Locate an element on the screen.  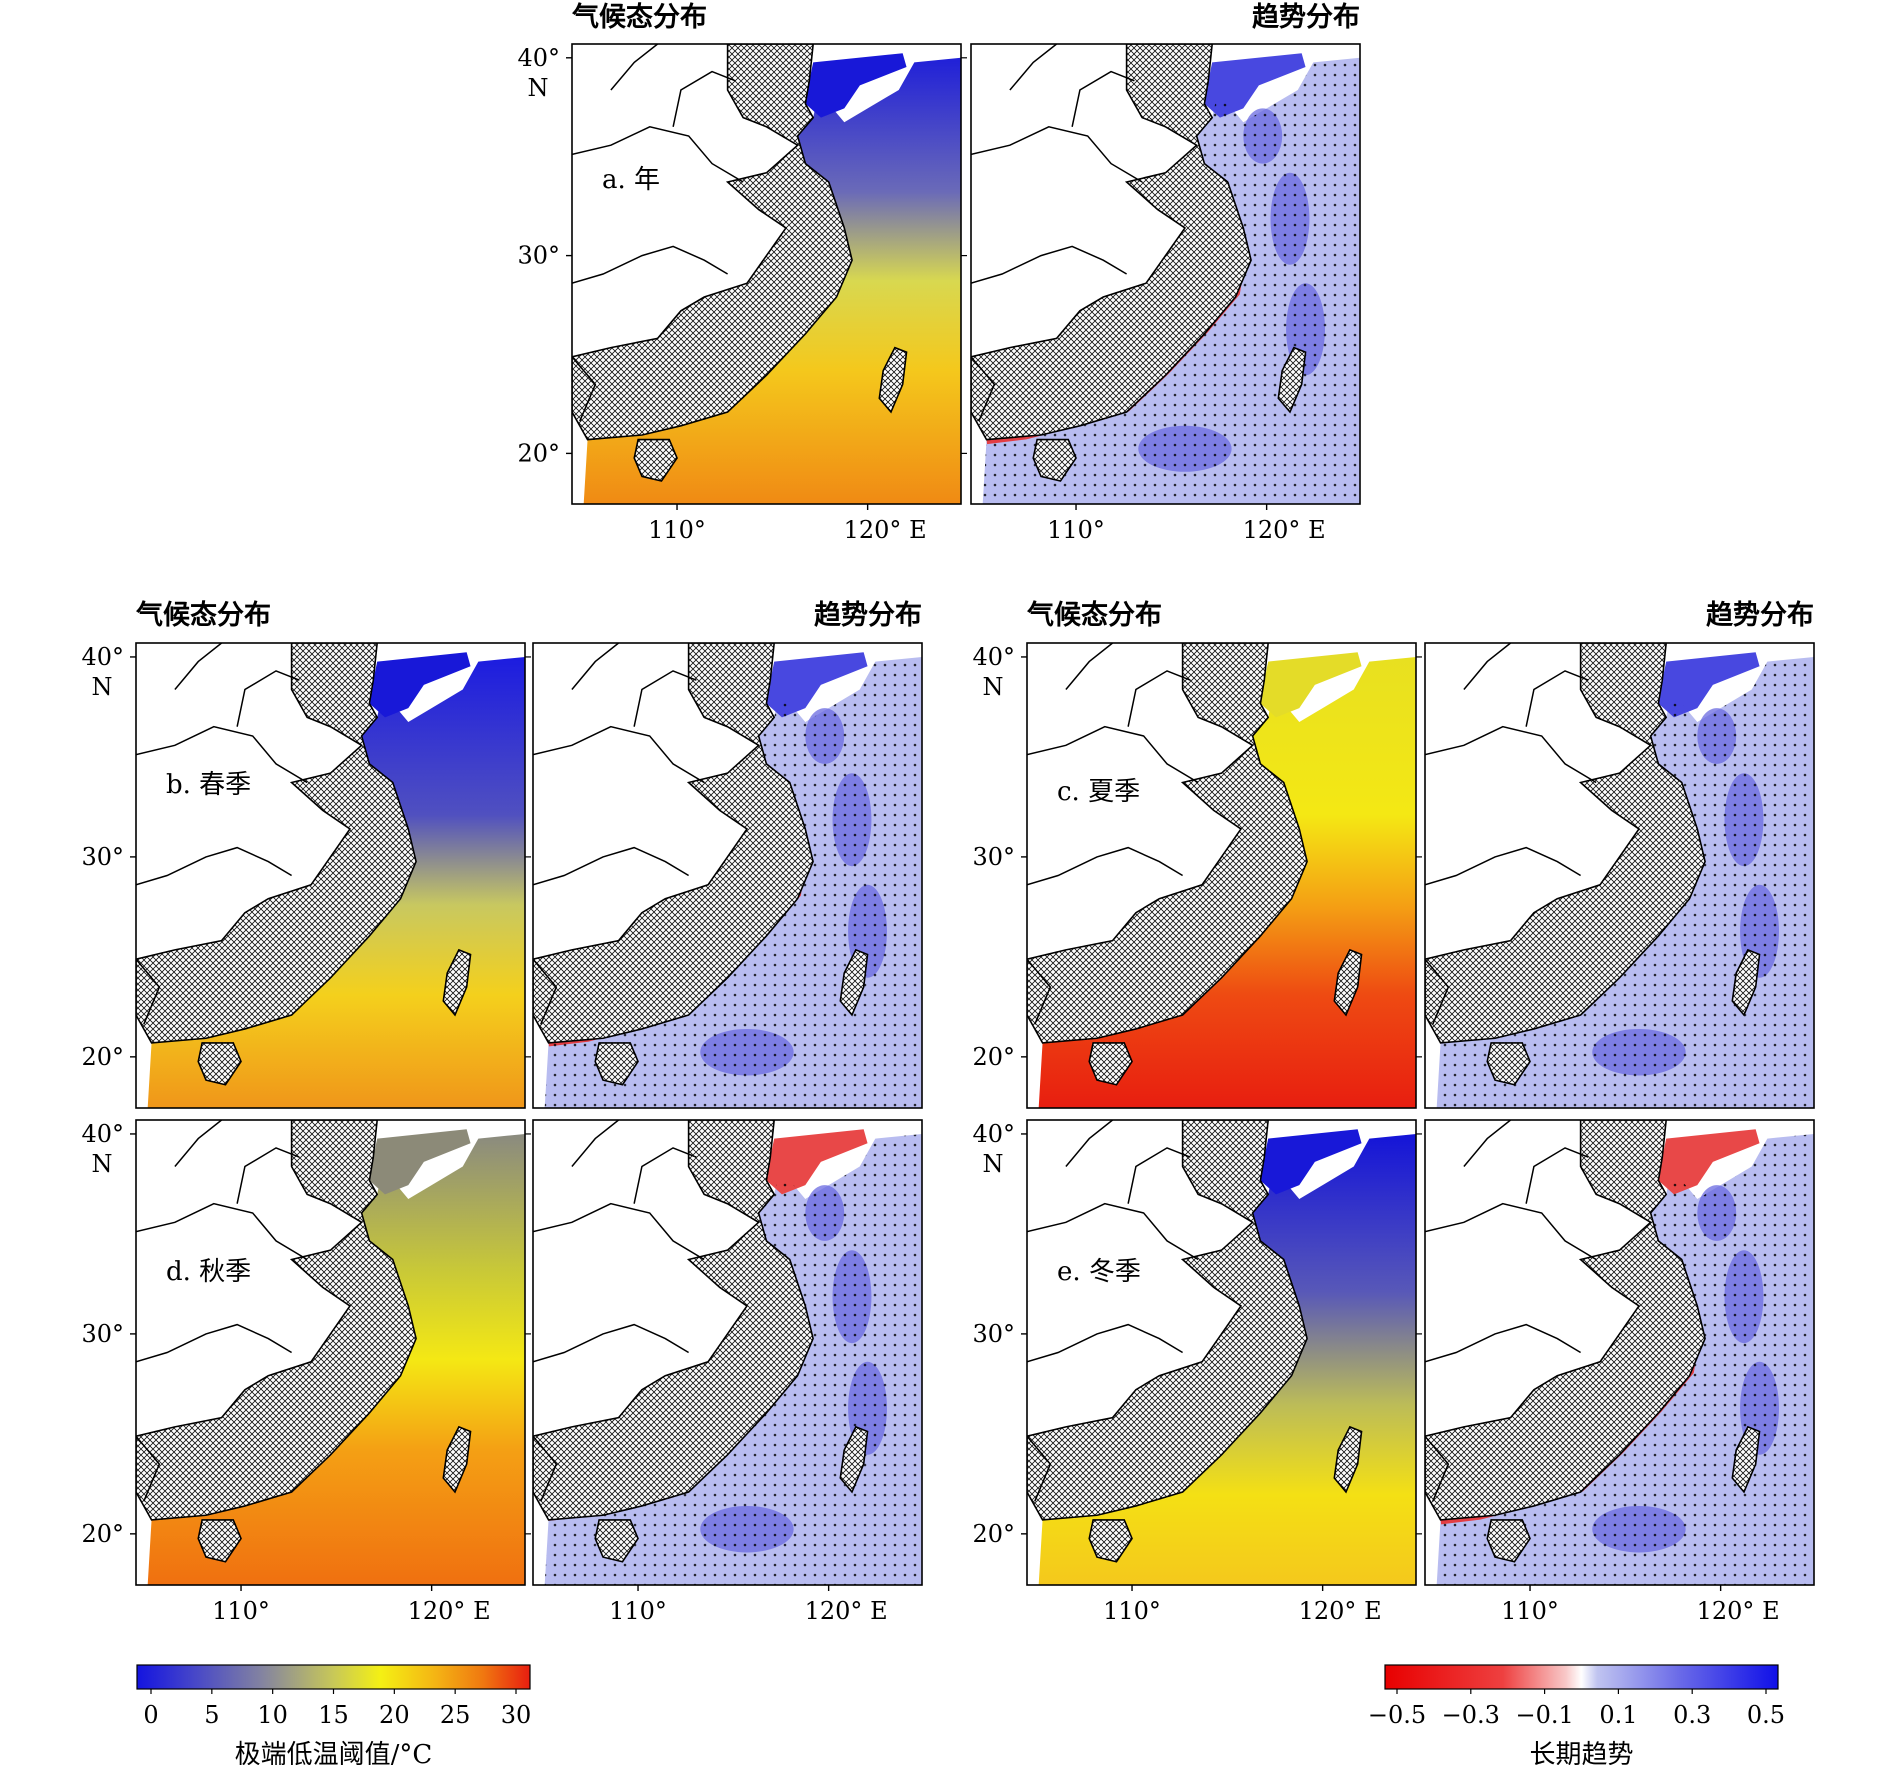
colorbar-tick-label: 15 is located at coordinates (333, 1715).